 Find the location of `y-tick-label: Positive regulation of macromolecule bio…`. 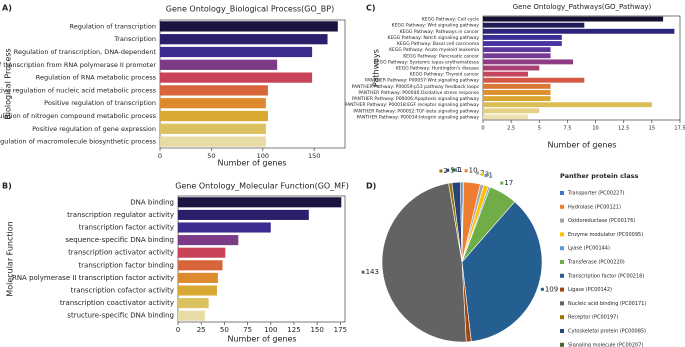

y-tick-label: Positive regulation of macromolecule bio… is located at coordinates (78, 142).